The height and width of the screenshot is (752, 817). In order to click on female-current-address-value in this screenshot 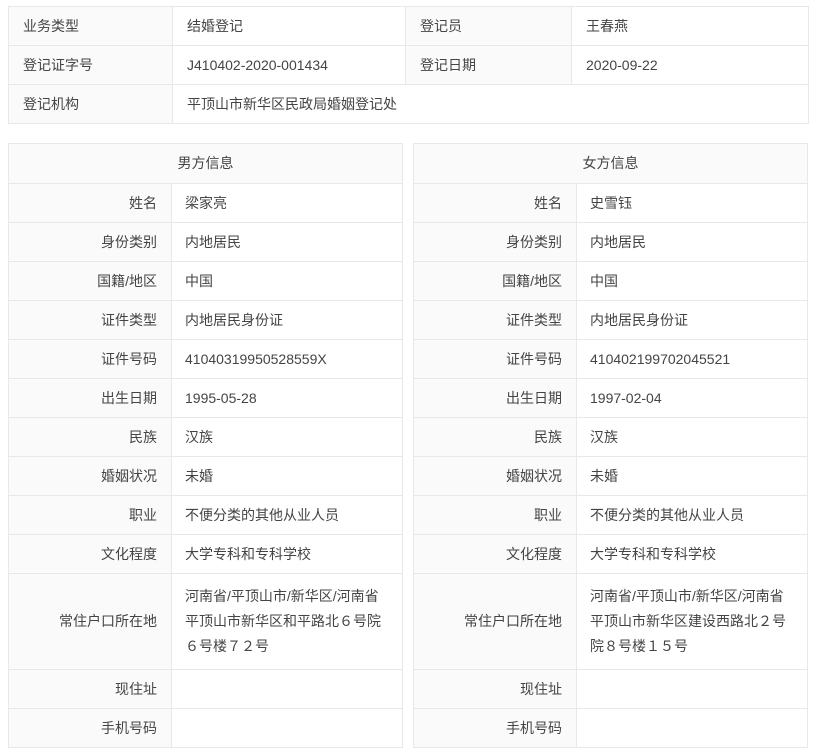, I will do `click(692, 689)`.